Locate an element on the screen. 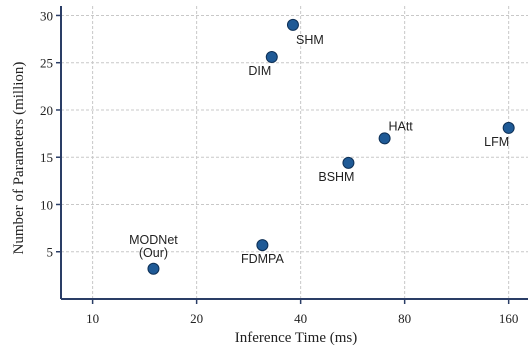  x-tick-label: 40 is located at coordinates (300, 318).